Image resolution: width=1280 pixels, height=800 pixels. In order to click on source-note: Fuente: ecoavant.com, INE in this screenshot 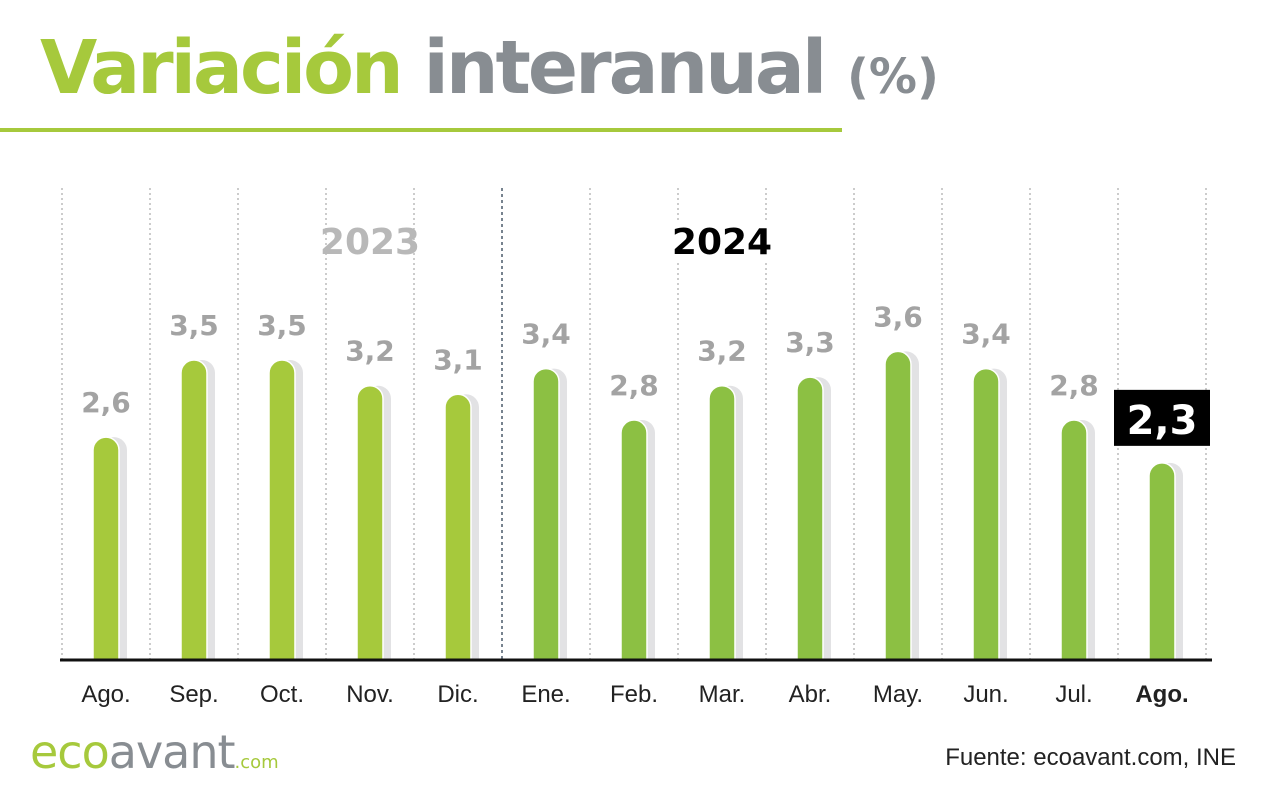, I will do `click(1090, 757)`.